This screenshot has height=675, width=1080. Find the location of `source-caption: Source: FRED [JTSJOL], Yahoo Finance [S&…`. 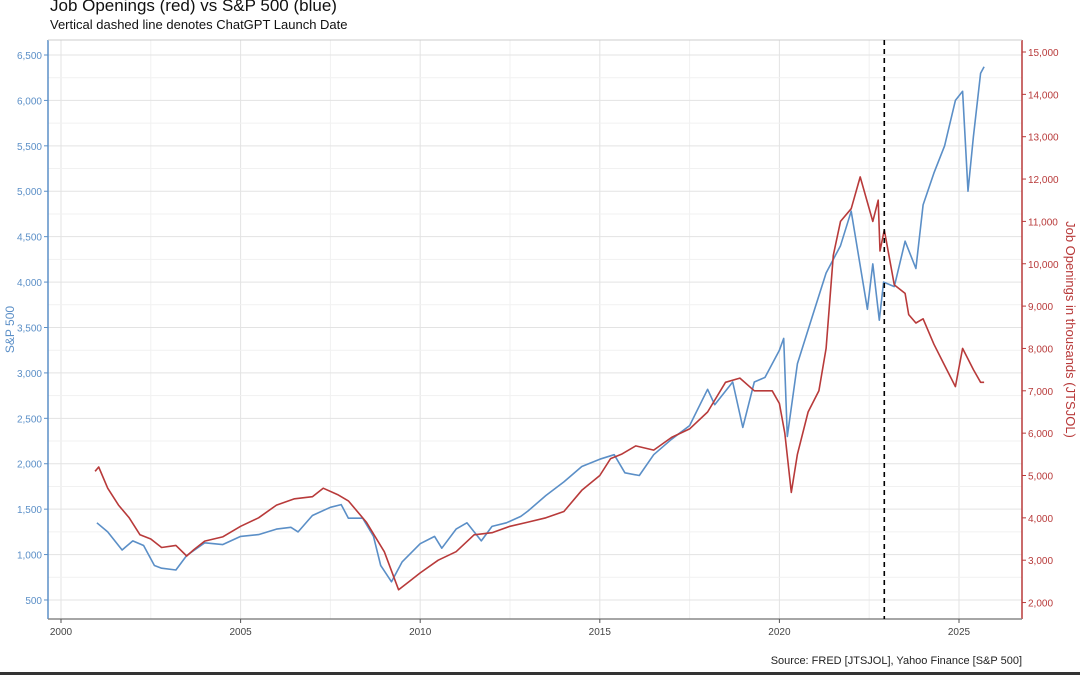

source-caption: Source: FRED [JTSJOL], Yahoo Finance [S&… is located at coordinates (896, 661).